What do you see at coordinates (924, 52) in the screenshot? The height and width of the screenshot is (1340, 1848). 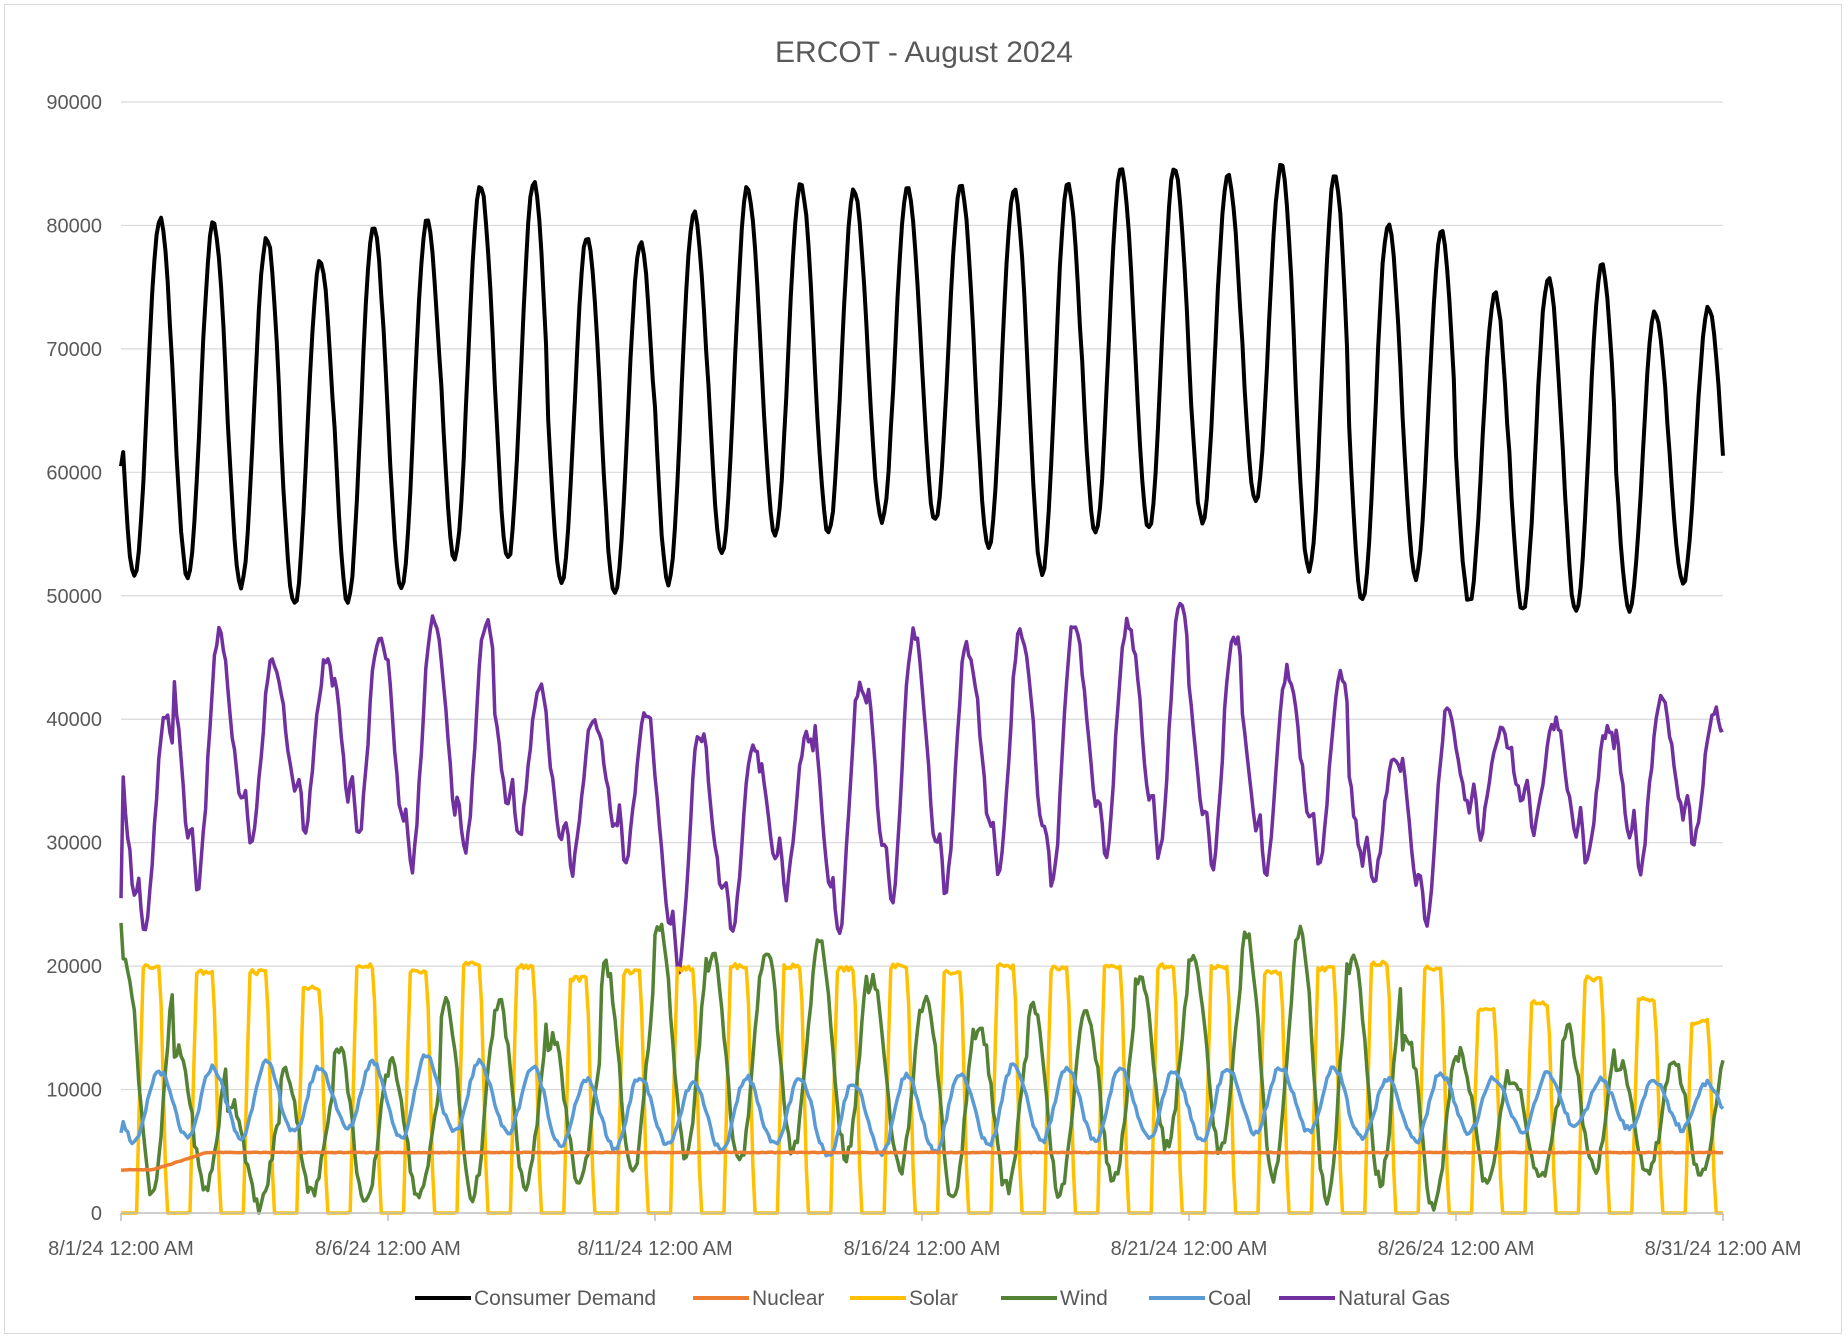 I see `chart-title: ERCOT - August 2024` at bounding box center [924, 52].